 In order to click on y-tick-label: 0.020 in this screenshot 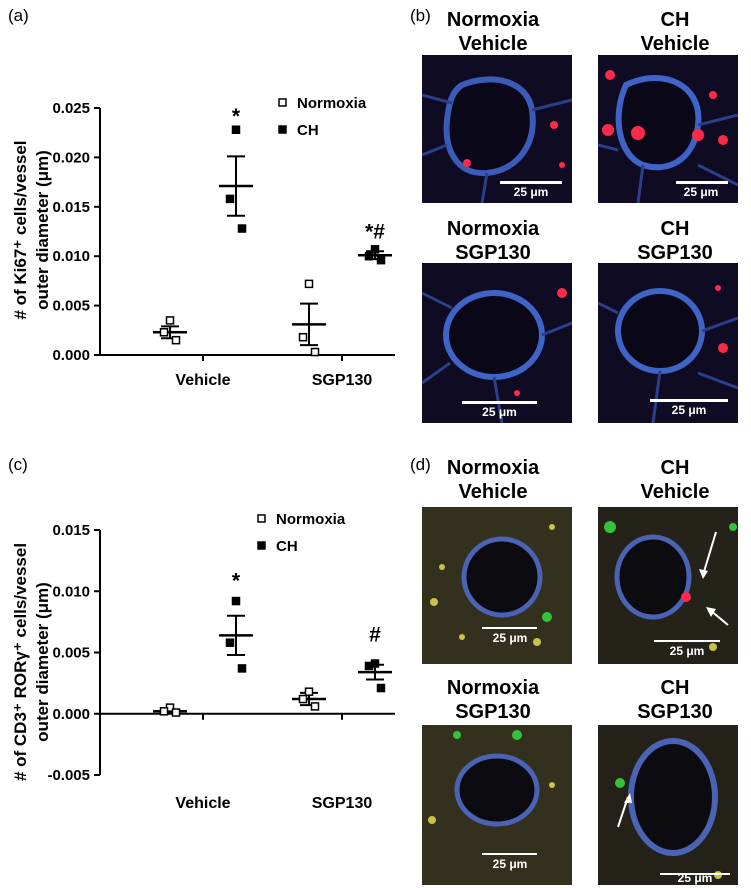, I will do `click(71, 157)`.